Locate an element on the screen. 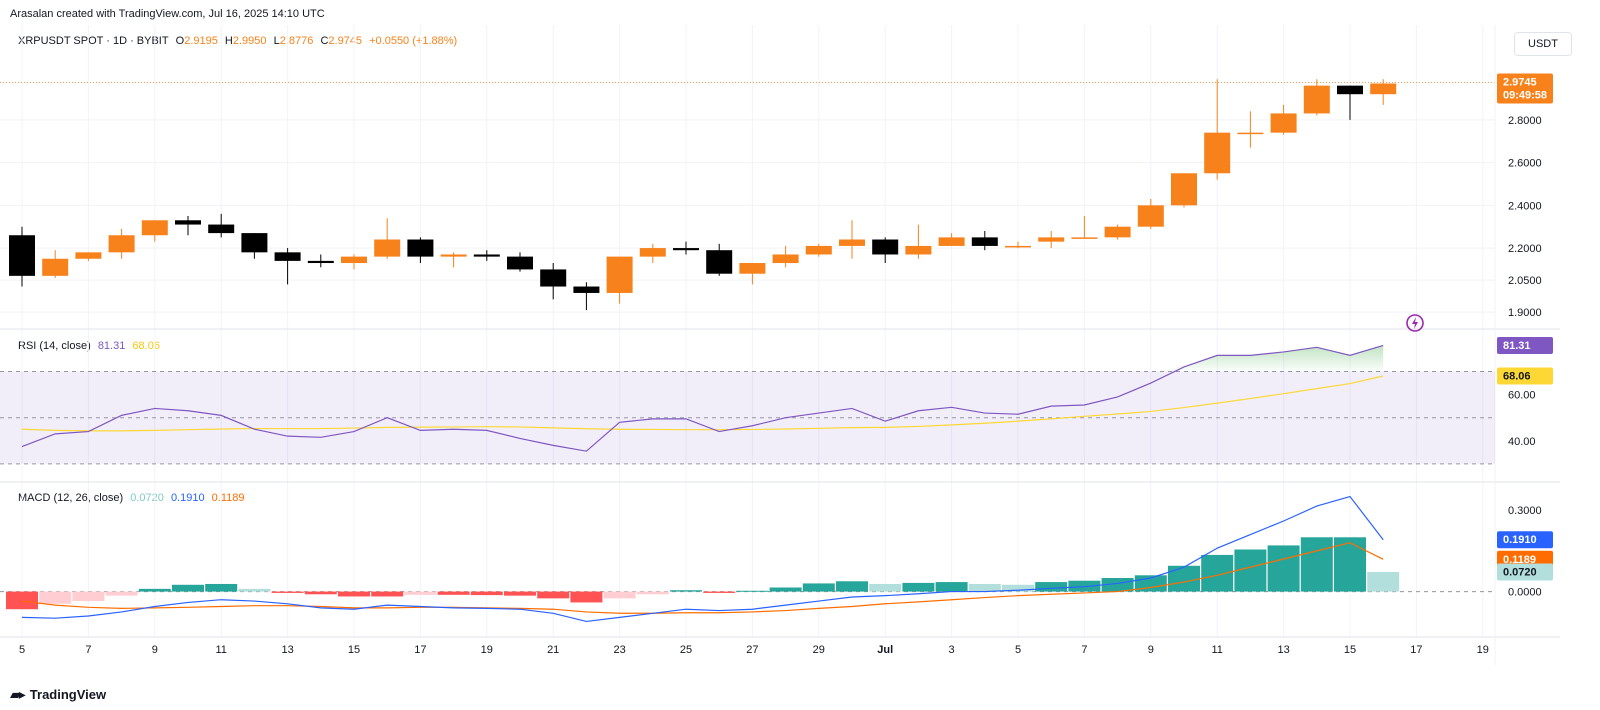  rsi-tag-text: 81.31 is located at coordinates (1517, 346).